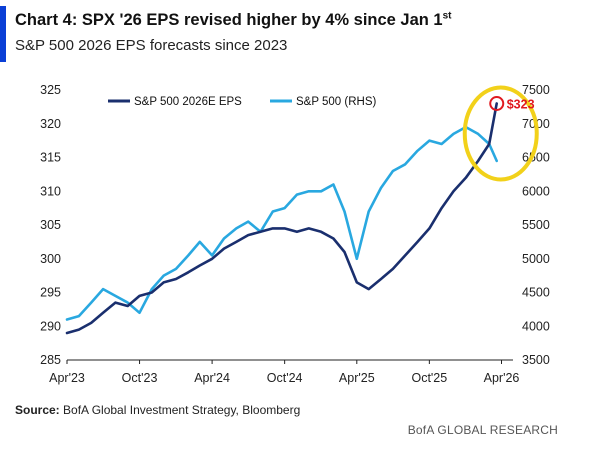 The width and height of the screenshot is (590, 449). I want to click on x-tick-label: Apr'26, so click(502, 378).